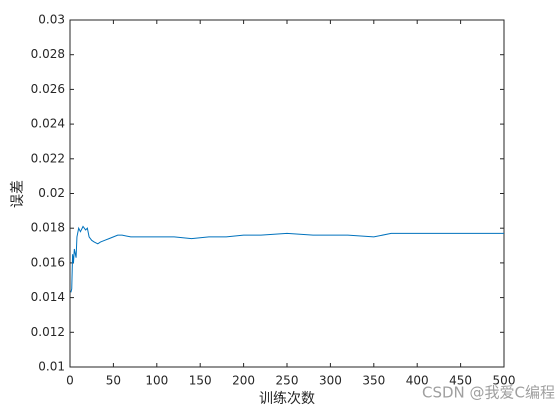 The height and width of the screenshot is (412, 559). I want to click on y-tick-label: 0.03, so click(51, 20).